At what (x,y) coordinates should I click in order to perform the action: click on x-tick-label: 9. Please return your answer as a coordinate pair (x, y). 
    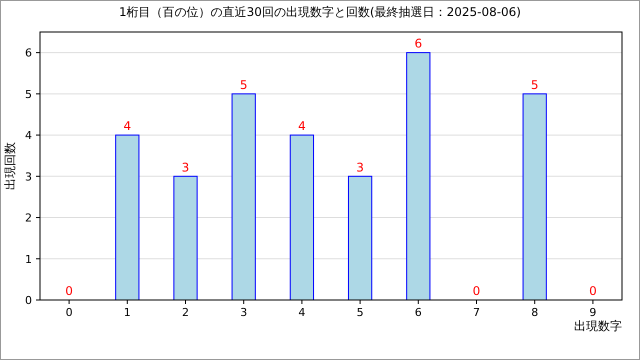
    Looking at the image, I should click on (592, 312).